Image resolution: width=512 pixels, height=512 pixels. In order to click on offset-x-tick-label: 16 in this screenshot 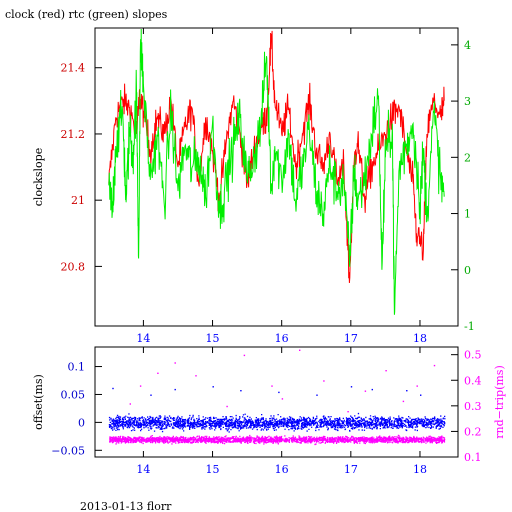, I will do `click(282, 469)`.